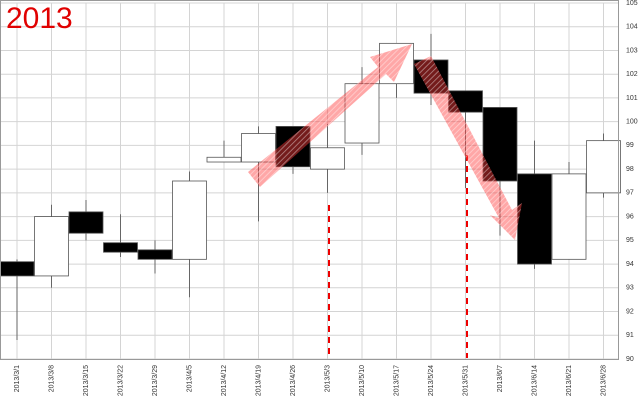  Describe the element at coordinates (534, 380) in the screenshot. I see `x-tick-label: 2013/6/14` at that location.